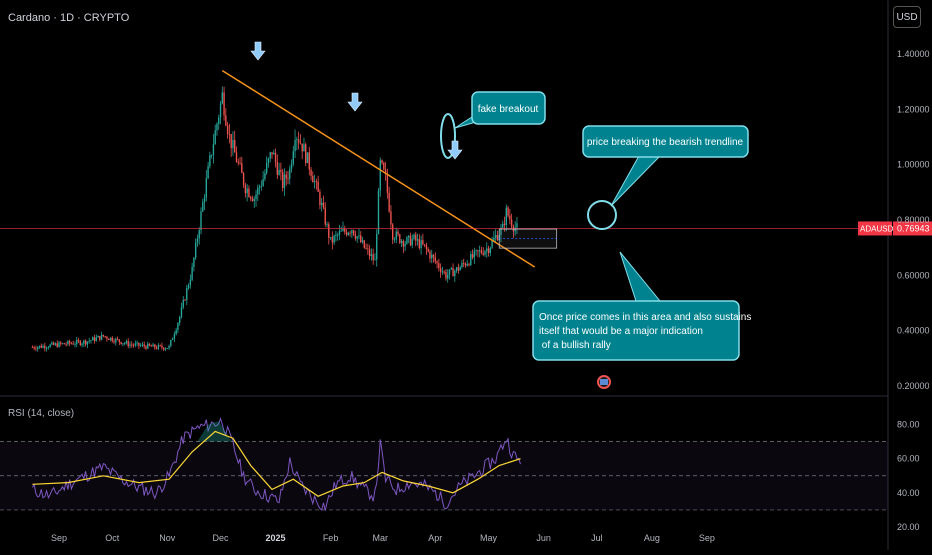 This screenshot has height=555, width=932. What do you see at coordinates (908, 459) in the screenshot?
I see `rsi-tick-label: 60.00` at bounding box center [908, 459].